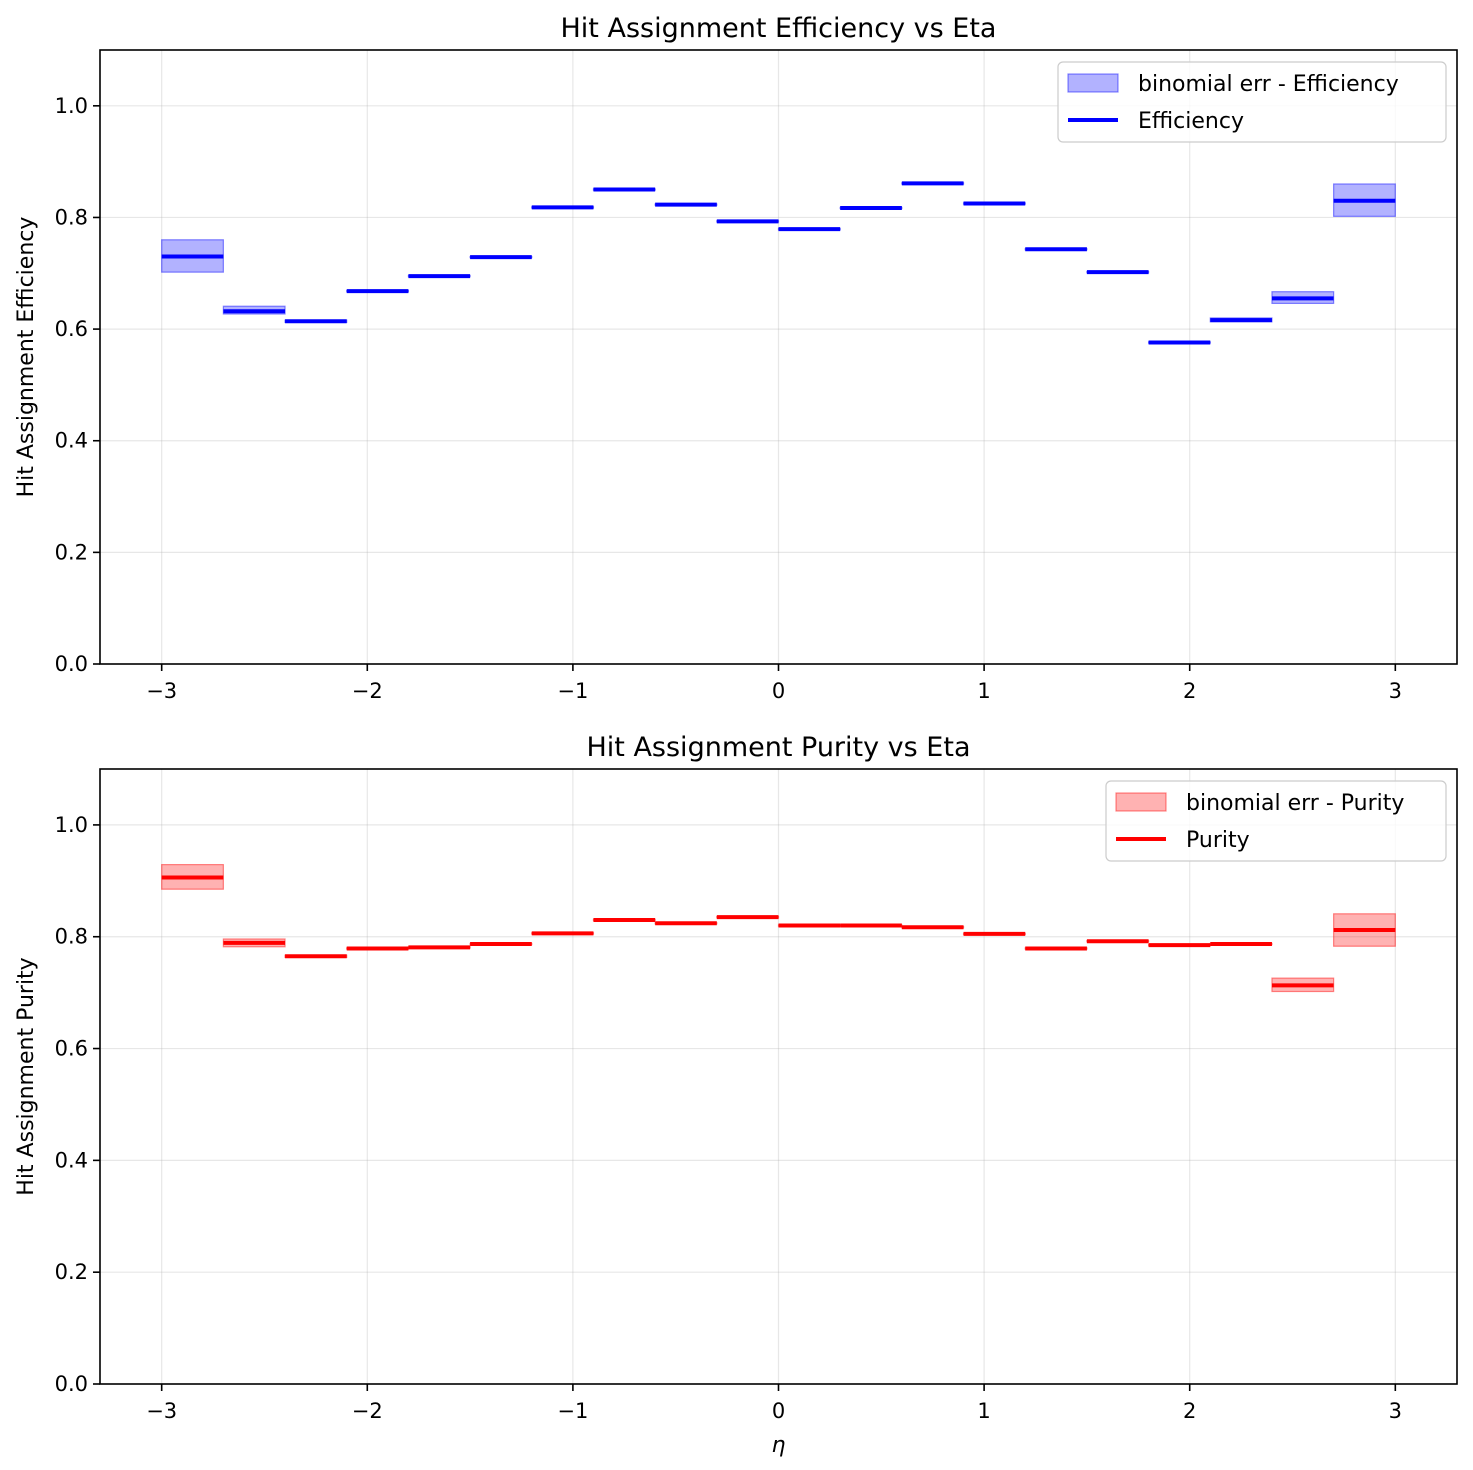 The height and width of the screenshot is (1470, 1473). I want to click on purity-legend-band-label: binomial err - Purity, so click(1295, 803).